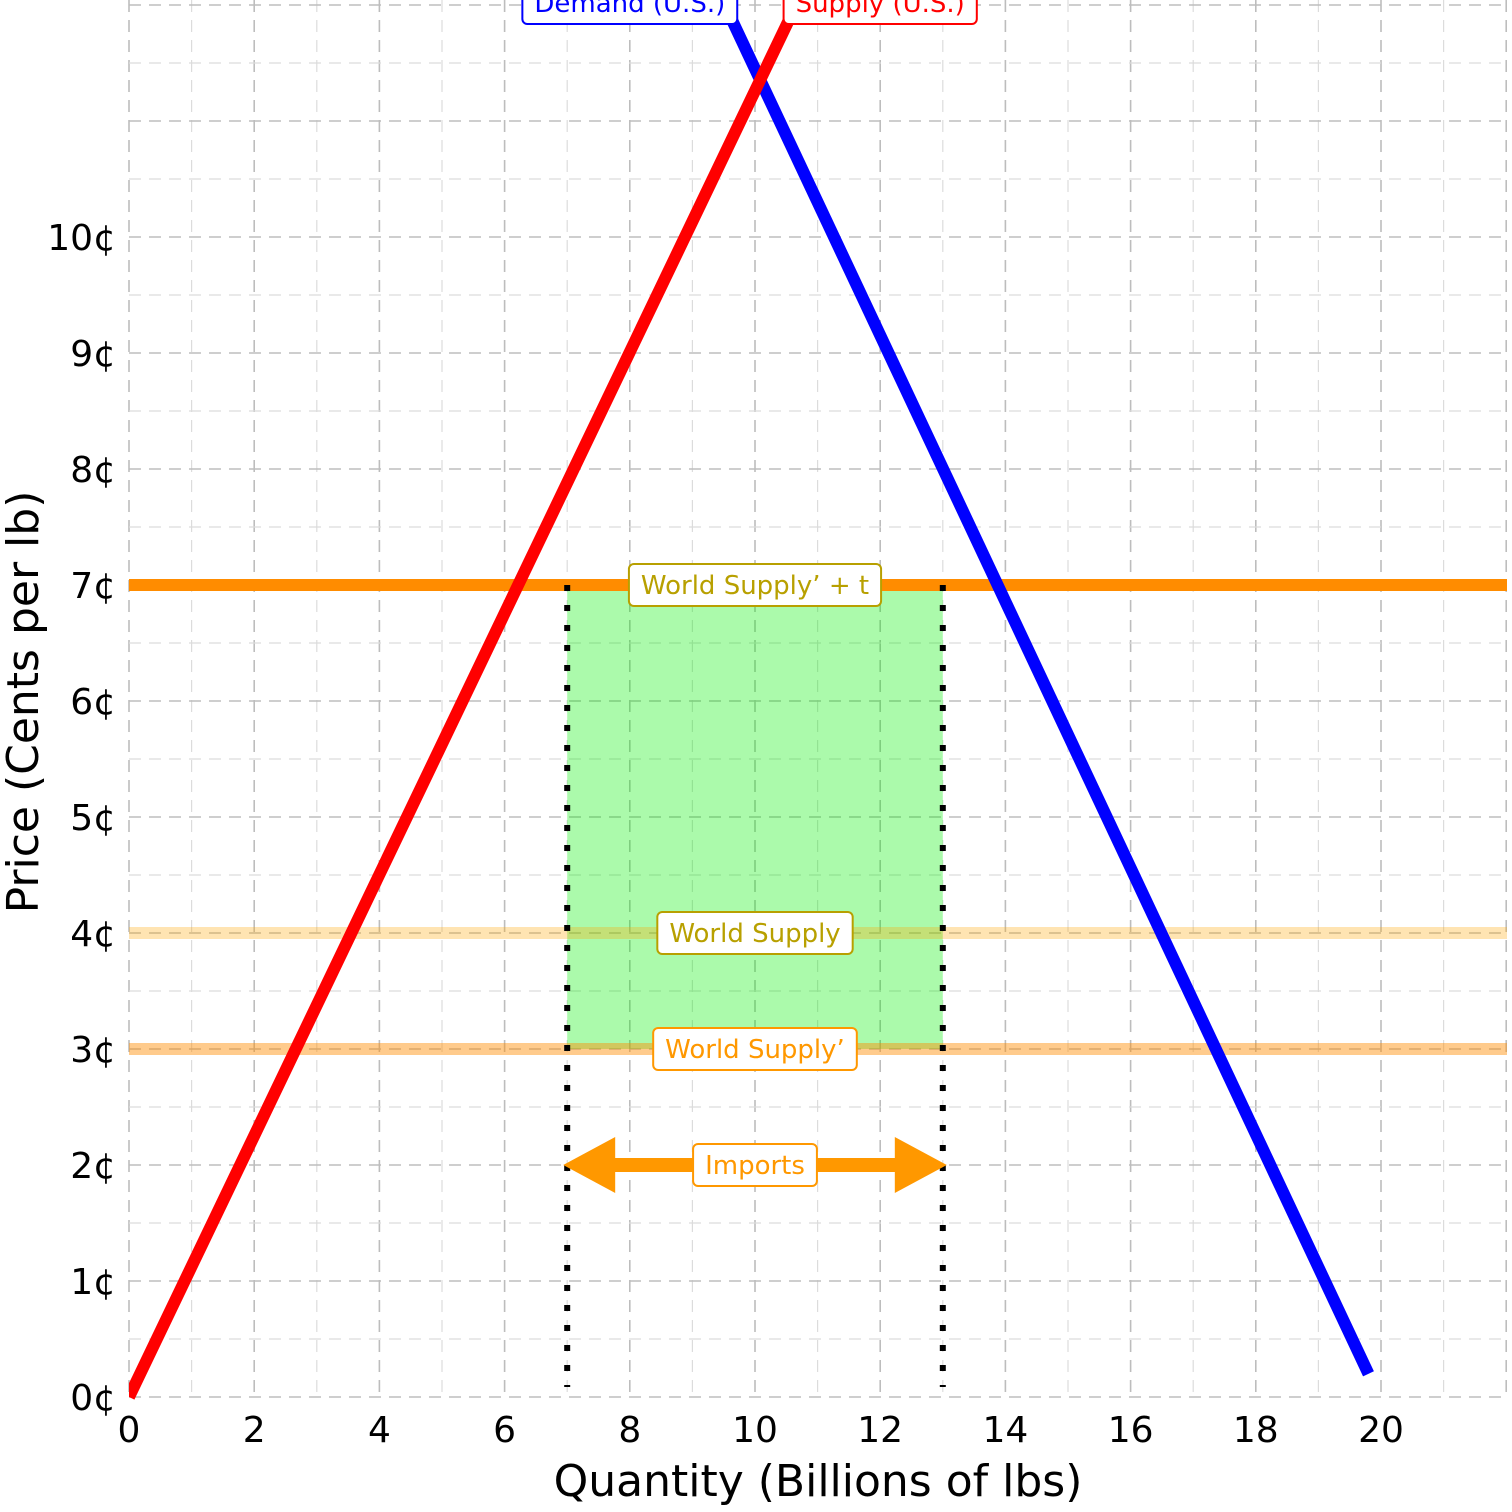  What do you see at coordinates (93, 1282) in the screenshot?
I see `y-tick-label: 1¢` at bounding box center [93, 1282].